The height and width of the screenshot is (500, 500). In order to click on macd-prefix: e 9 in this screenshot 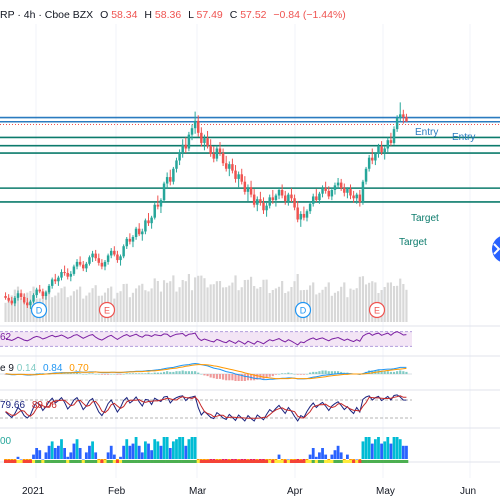, I will do `click(8, 368)`.